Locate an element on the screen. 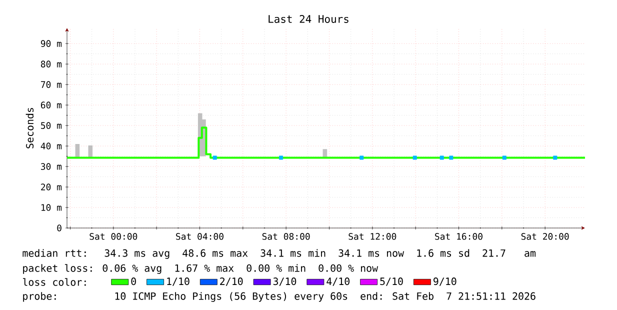 Image resolution: width=617 pixels, height=310 pixels. y-tick-label: 50 m is located at coordinates (51, 125).